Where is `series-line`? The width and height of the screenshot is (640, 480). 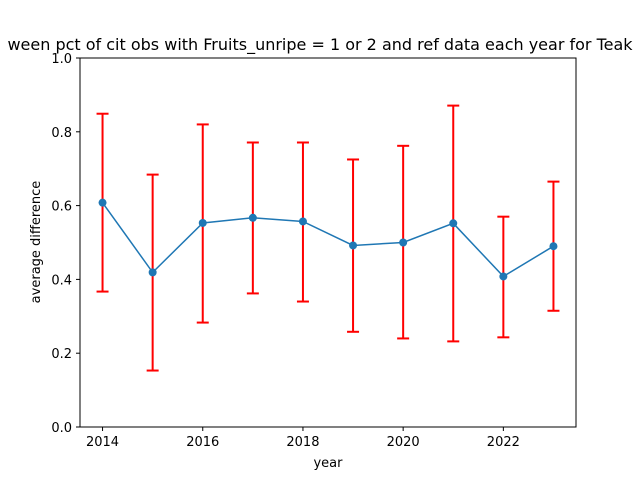 series-line is located at coordinates (327, 240).